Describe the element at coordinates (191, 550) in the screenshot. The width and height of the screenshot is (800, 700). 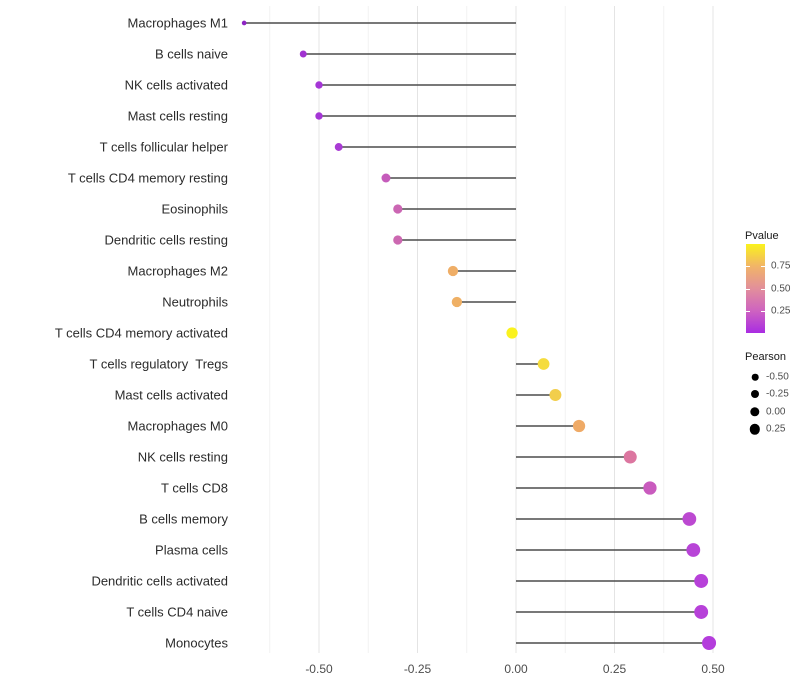
I see `row-label: Plasma cells` at that location.